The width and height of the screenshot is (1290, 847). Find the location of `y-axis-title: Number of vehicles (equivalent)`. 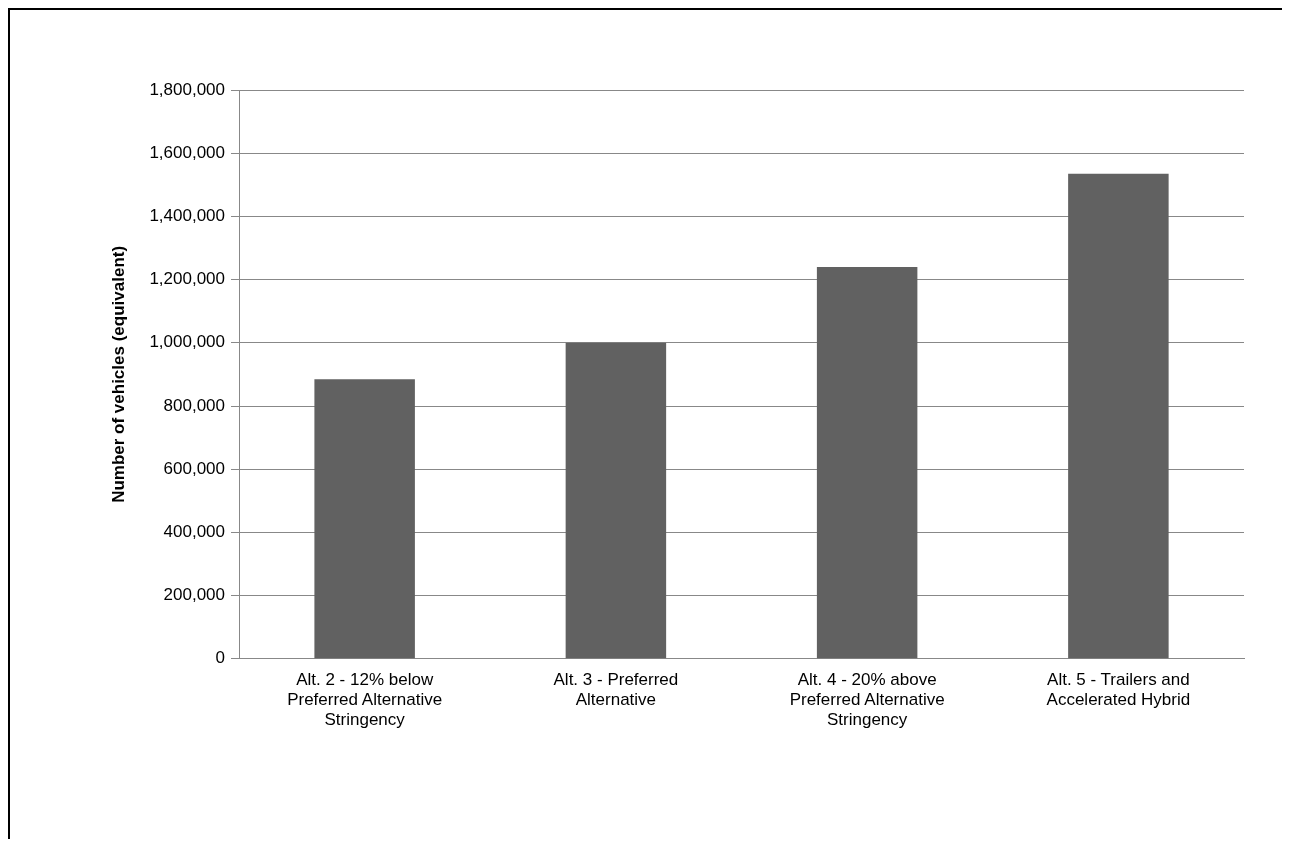

y-axis-title: Number of vehicles (equivalent) is located at coordinates (118, 374).